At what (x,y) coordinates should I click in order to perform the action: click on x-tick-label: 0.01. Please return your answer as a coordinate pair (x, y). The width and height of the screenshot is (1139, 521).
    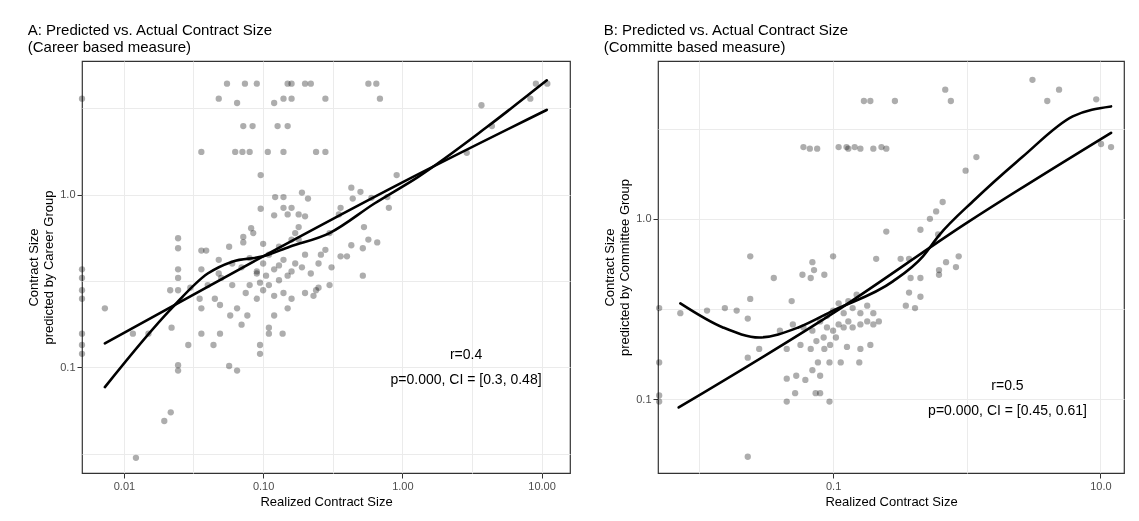
    Looking at the image, I should click on (124, 485).